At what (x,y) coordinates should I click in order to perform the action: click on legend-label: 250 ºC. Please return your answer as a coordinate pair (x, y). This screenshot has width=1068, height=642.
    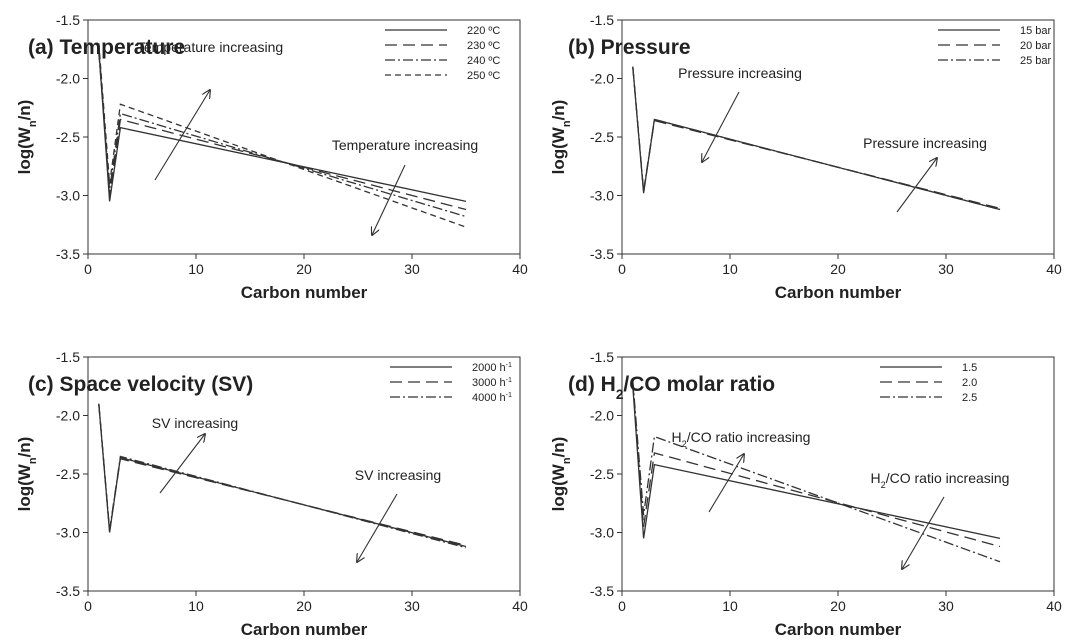
    Looking at the image, I should click on (483, 76).